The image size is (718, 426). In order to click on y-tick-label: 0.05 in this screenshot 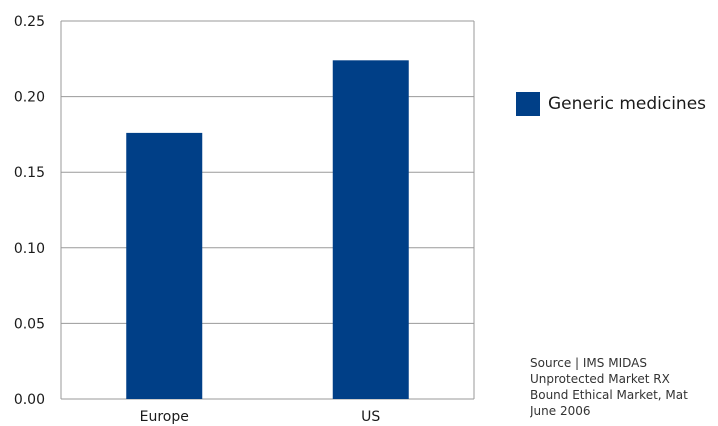, I will do `click(29, 324)`.